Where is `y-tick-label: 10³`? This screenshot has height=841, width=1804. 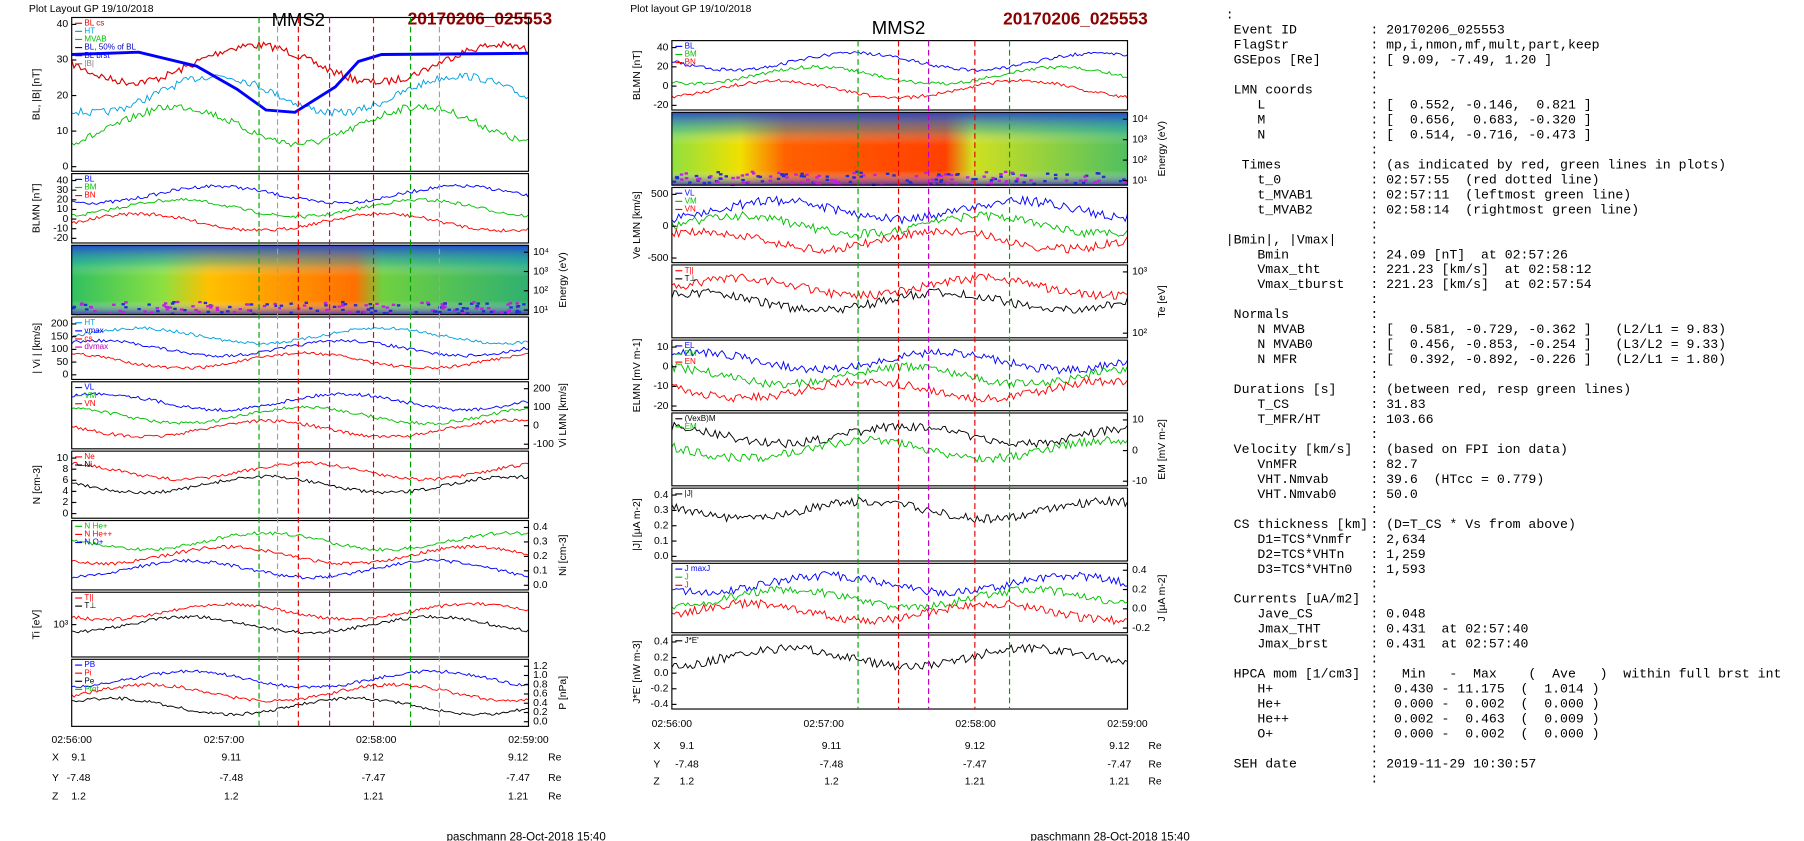
y-tick-label: 10³ is located at coordinates (61, 624).